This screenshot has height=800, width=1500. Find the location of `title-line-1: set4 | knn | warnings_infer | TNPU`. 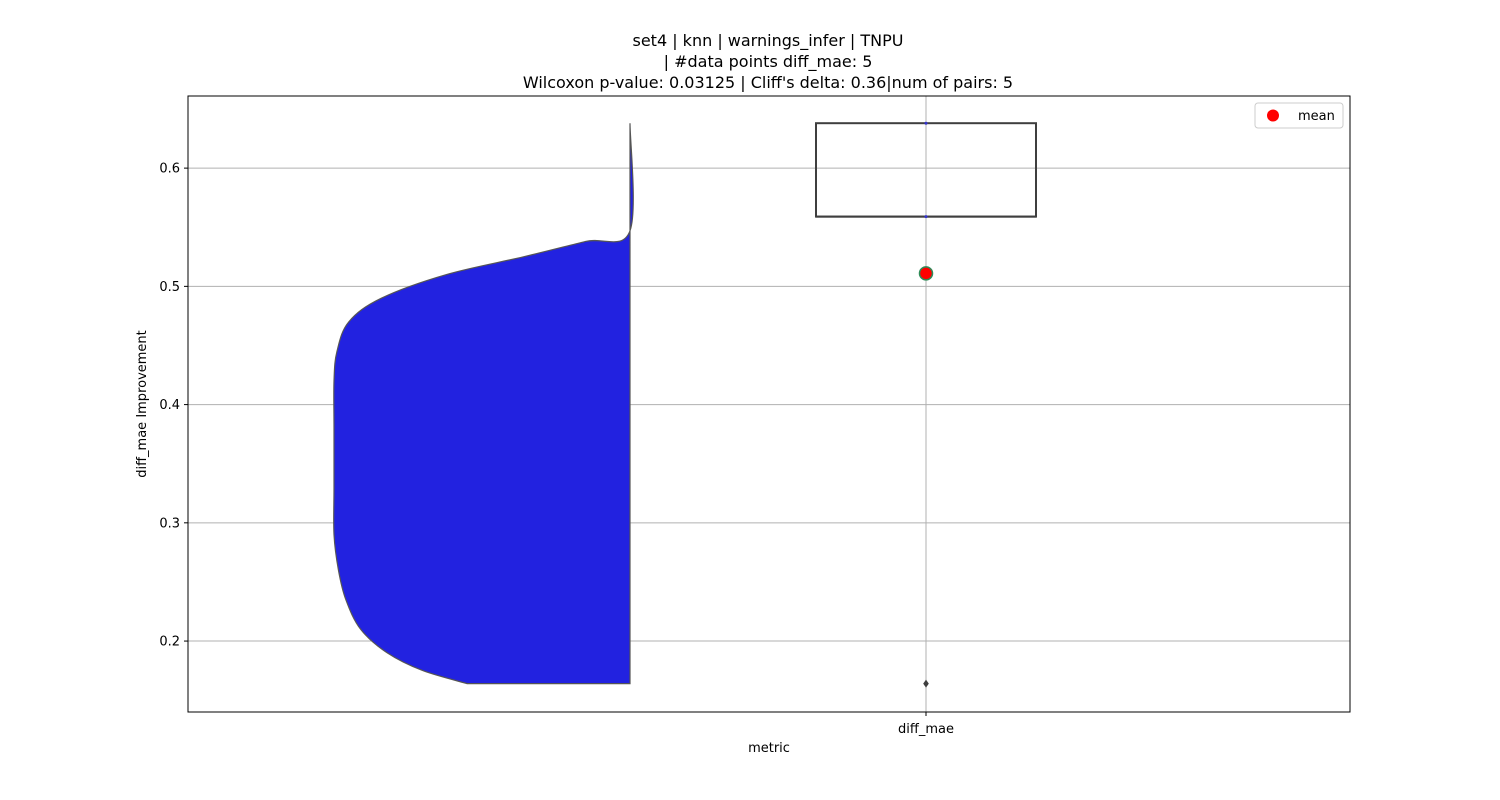

title-line-1: set4 | knn | warnings_infer | TNPU is located at coordinates (767, 41).